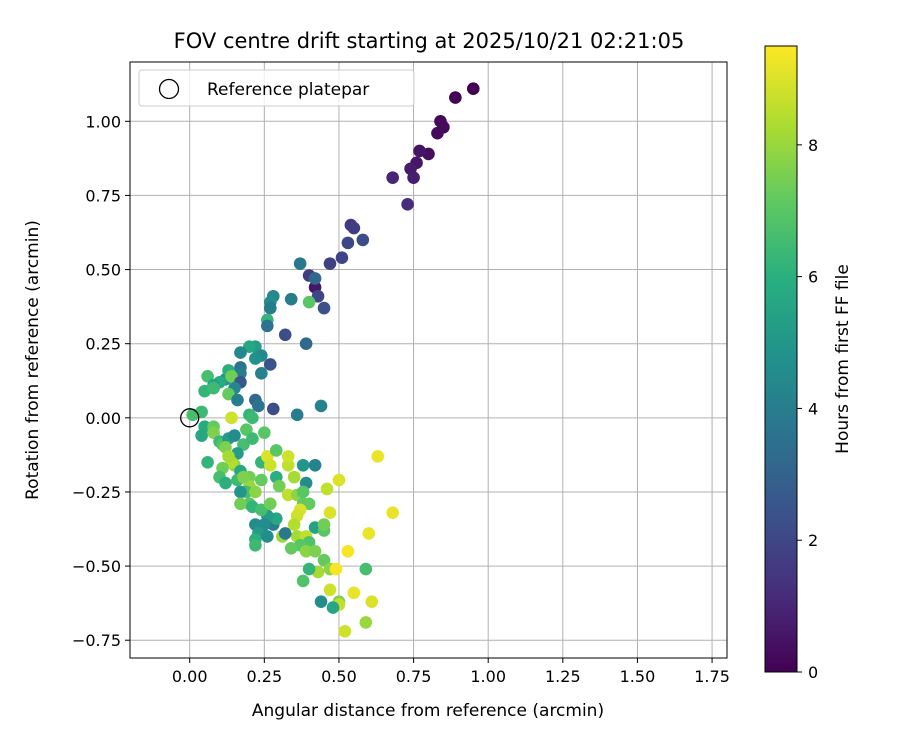 The width and height of the screenshot is (900, 754). Describe the element at coordinates (265, 676) in the screenshot. I see `x-tick-label: 0.25` at that location.